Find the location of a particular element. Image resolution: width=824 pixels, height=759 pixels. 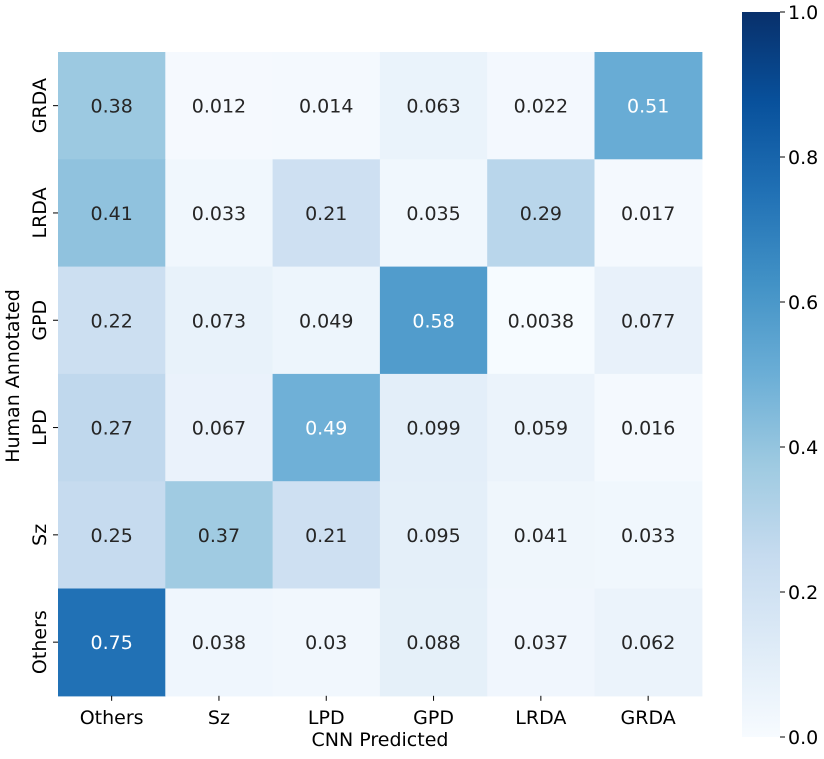

heatmap-cell-label: 0.03 is located at coordinates (326, 643).